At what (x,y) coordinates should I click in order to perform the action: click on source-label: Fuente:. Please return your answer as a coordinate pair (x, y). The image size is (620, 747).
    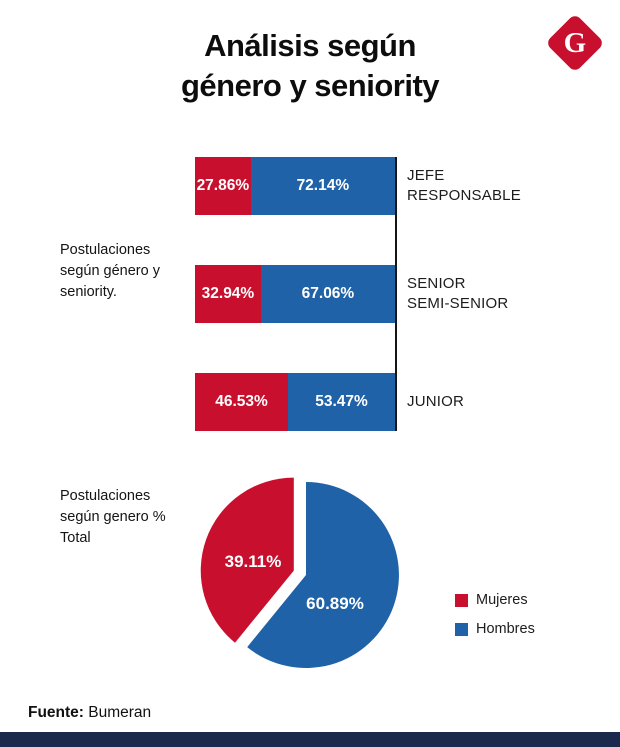
    Looking at the image, I should click on (56, 712).